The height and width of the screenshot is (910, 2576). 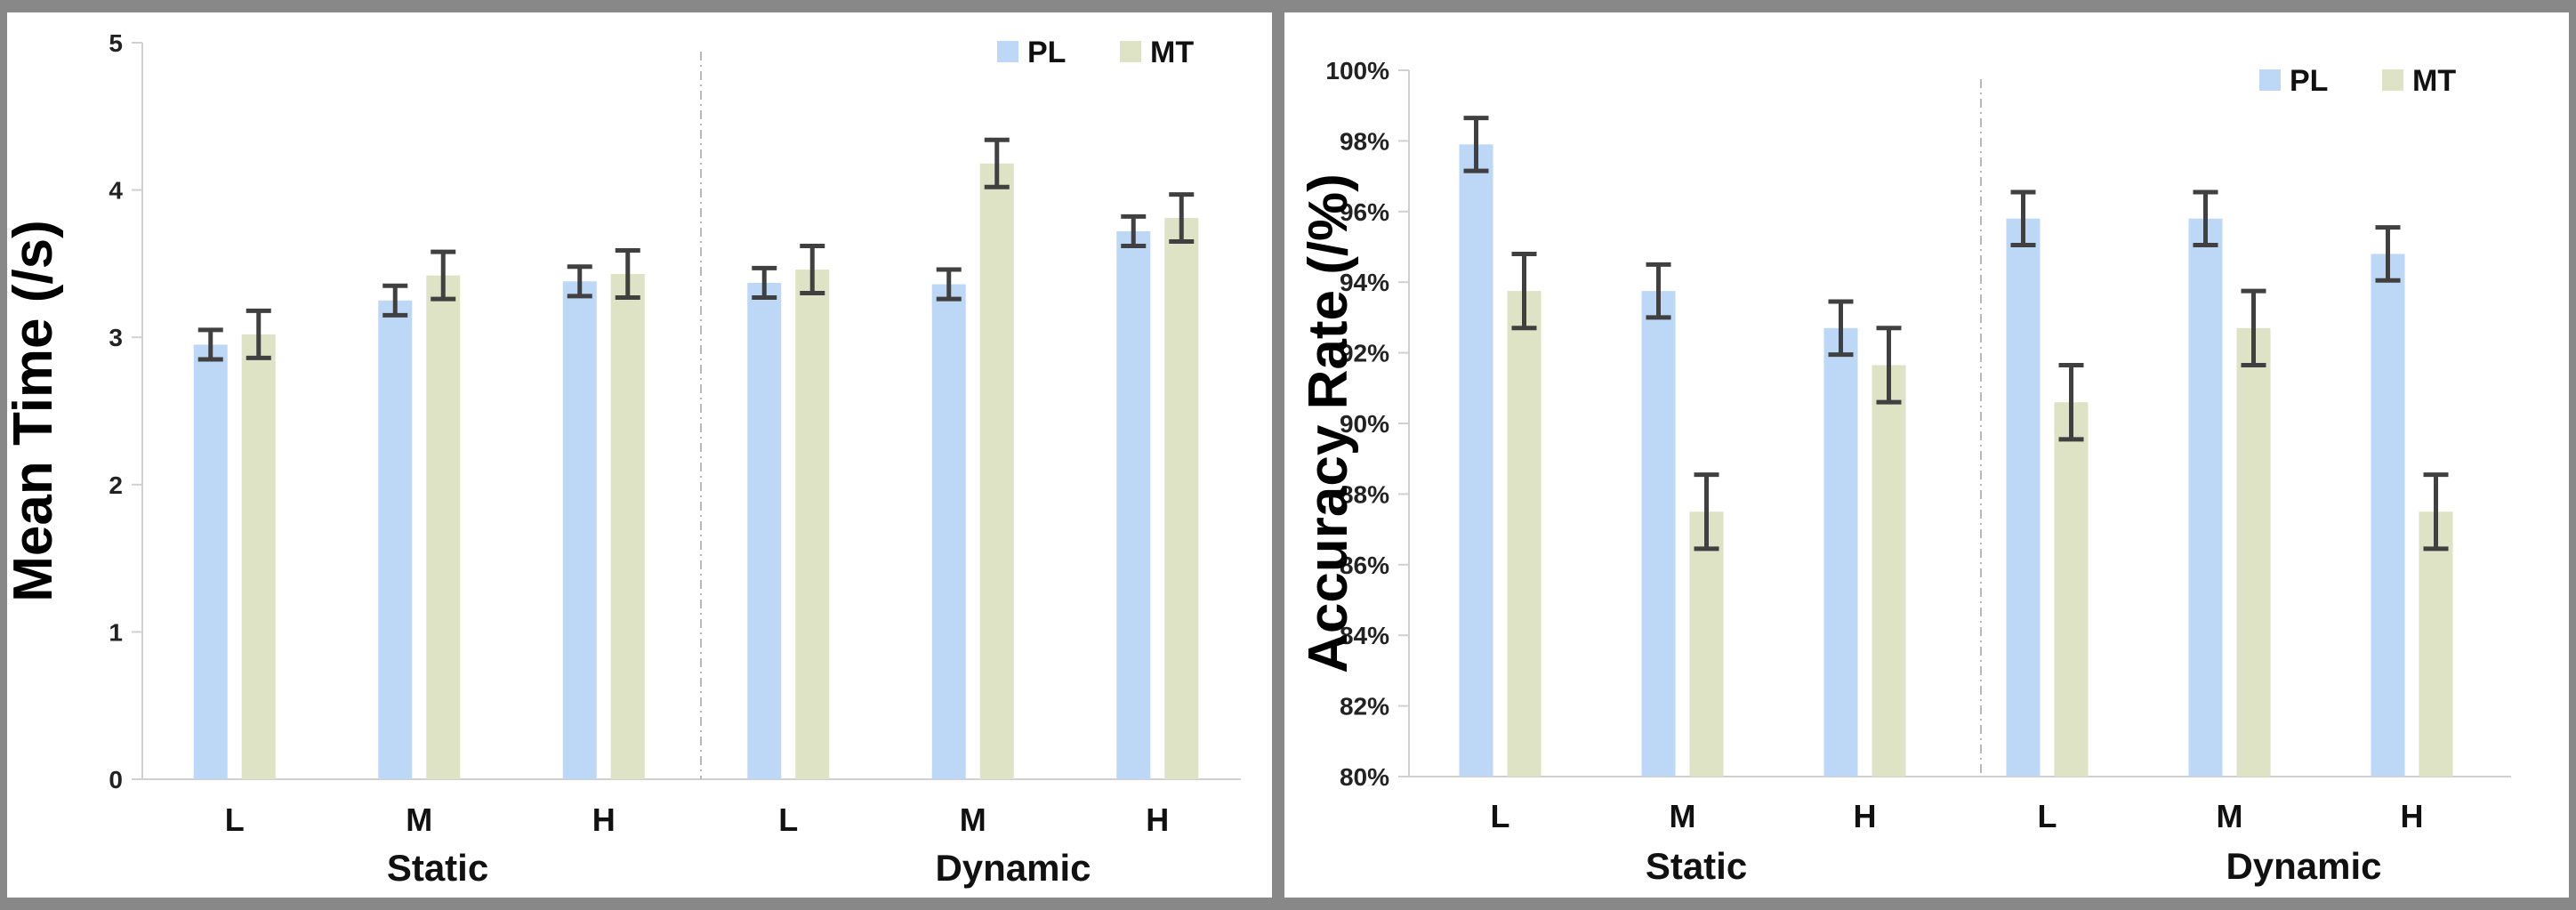 I want to click on y-tick-label: 98%, so click(x=1364, y=141).